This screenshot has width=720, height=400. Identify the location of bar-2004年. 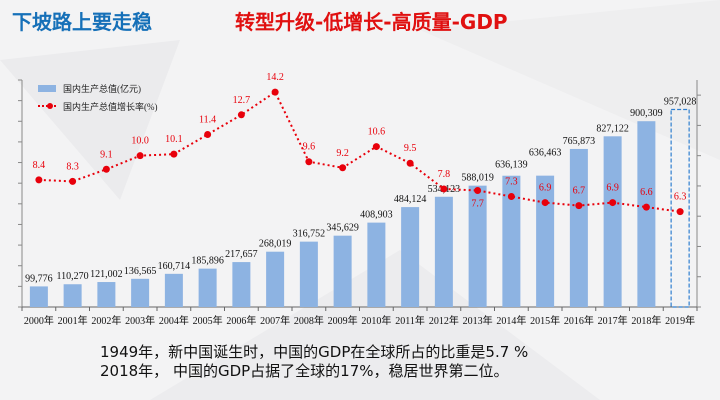
(173, 290).